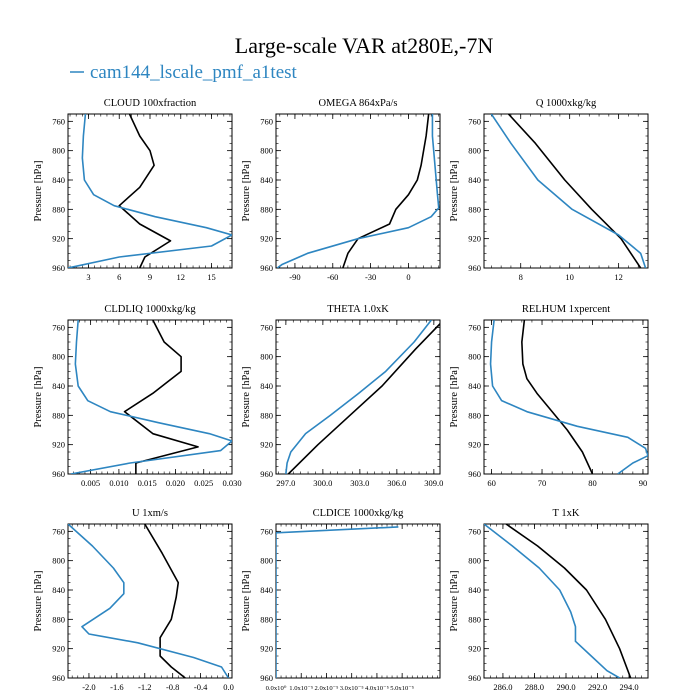 The height and width of the screenshot is (700, 700). Describe the element at coordinates (150, 277) in the screenshot. I see `x-tick-label: 9` at that location.